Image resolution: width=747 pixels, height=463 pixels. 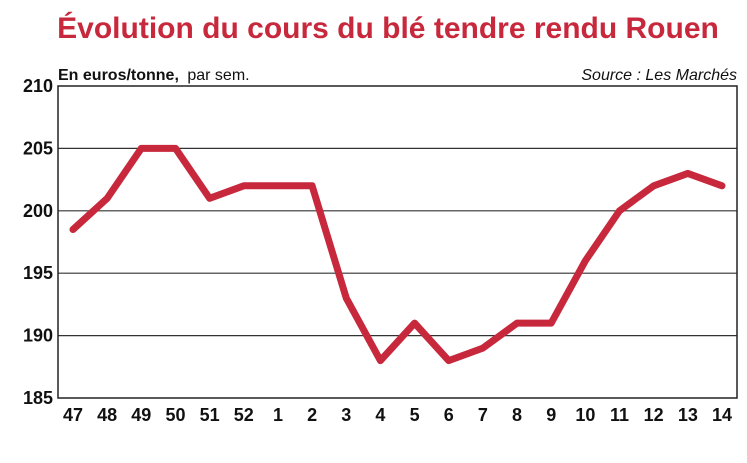 I want to click on x-tick-label: 5, so click(x=415, y=415).